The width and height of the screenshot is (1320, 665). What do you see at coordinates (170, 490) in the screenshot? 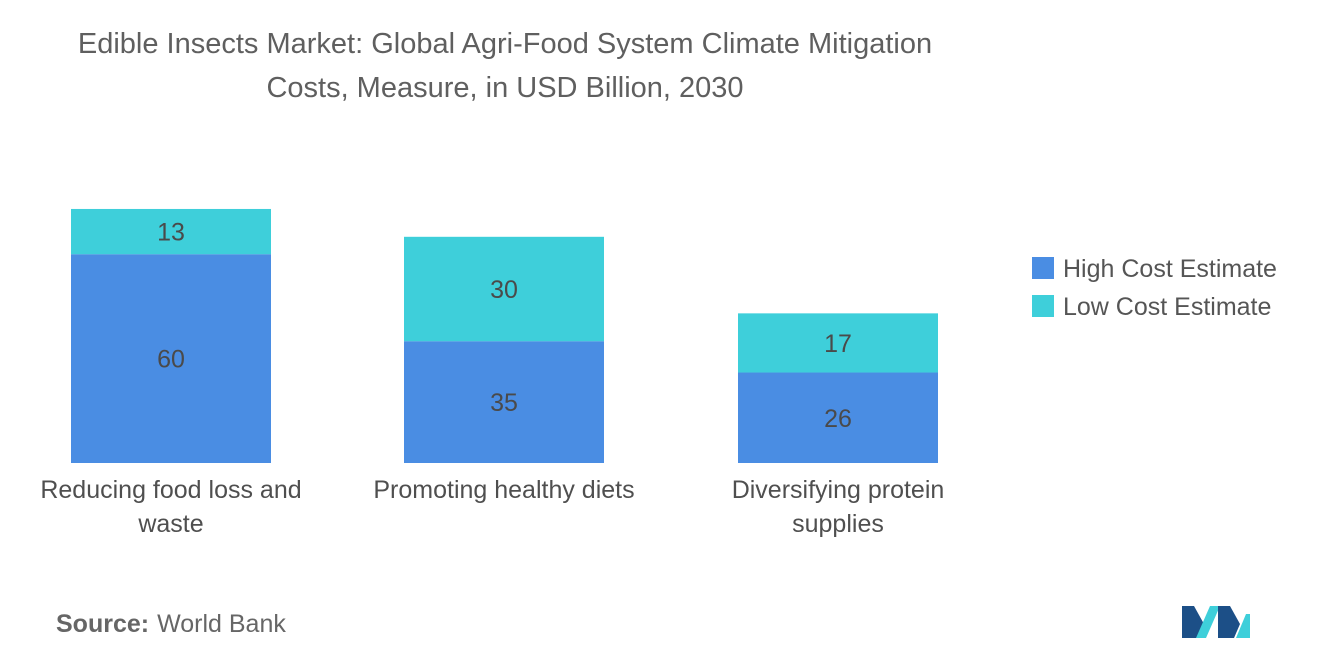
I see `x-axis-label-1-line-1: Reducing food loss and` at bounding box center [170, 490].